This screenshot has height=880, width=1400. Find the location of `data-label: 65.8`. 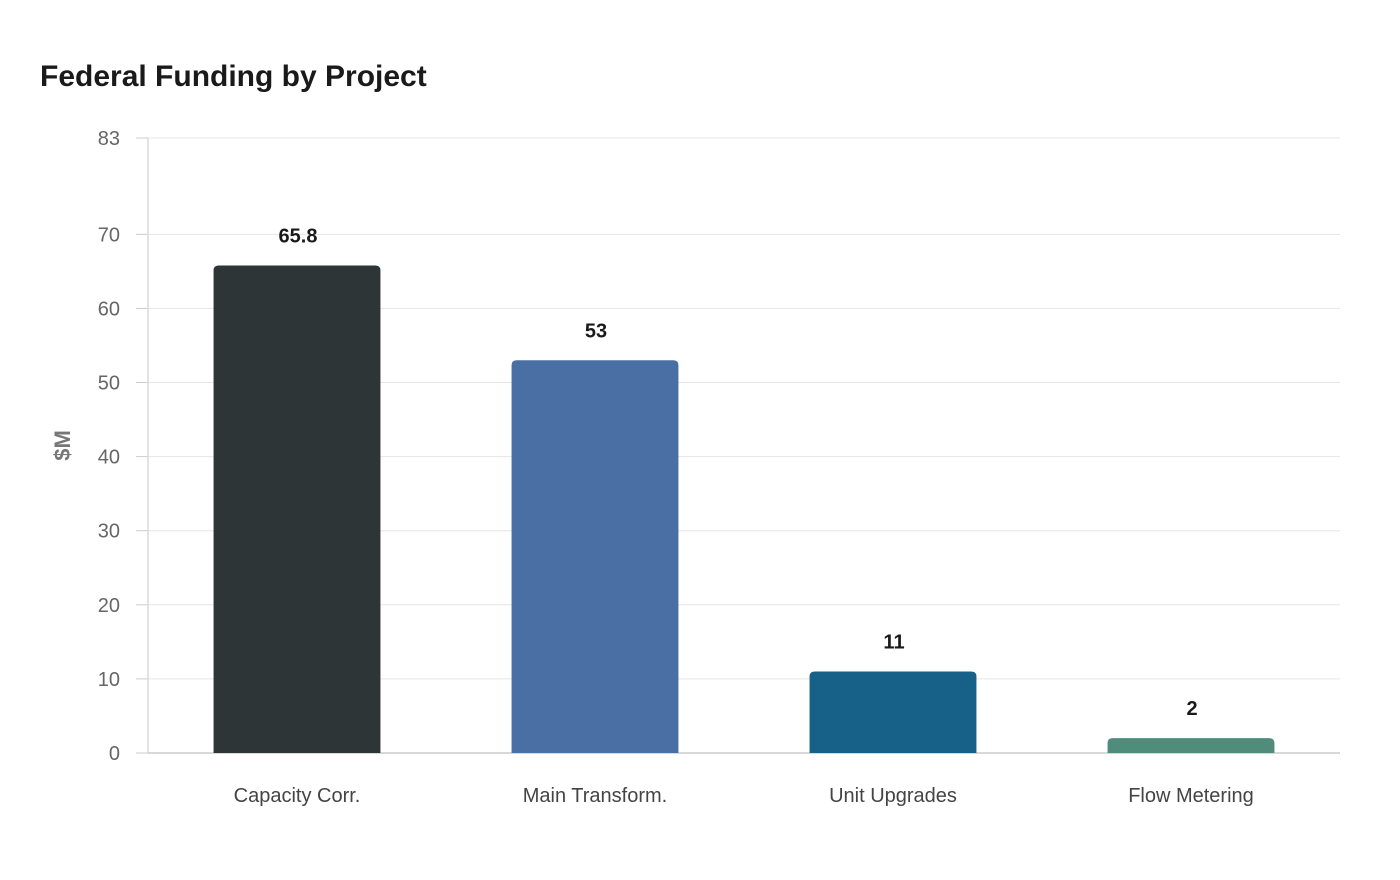

data-label: 65.8 is located at coordinates (298, 236).